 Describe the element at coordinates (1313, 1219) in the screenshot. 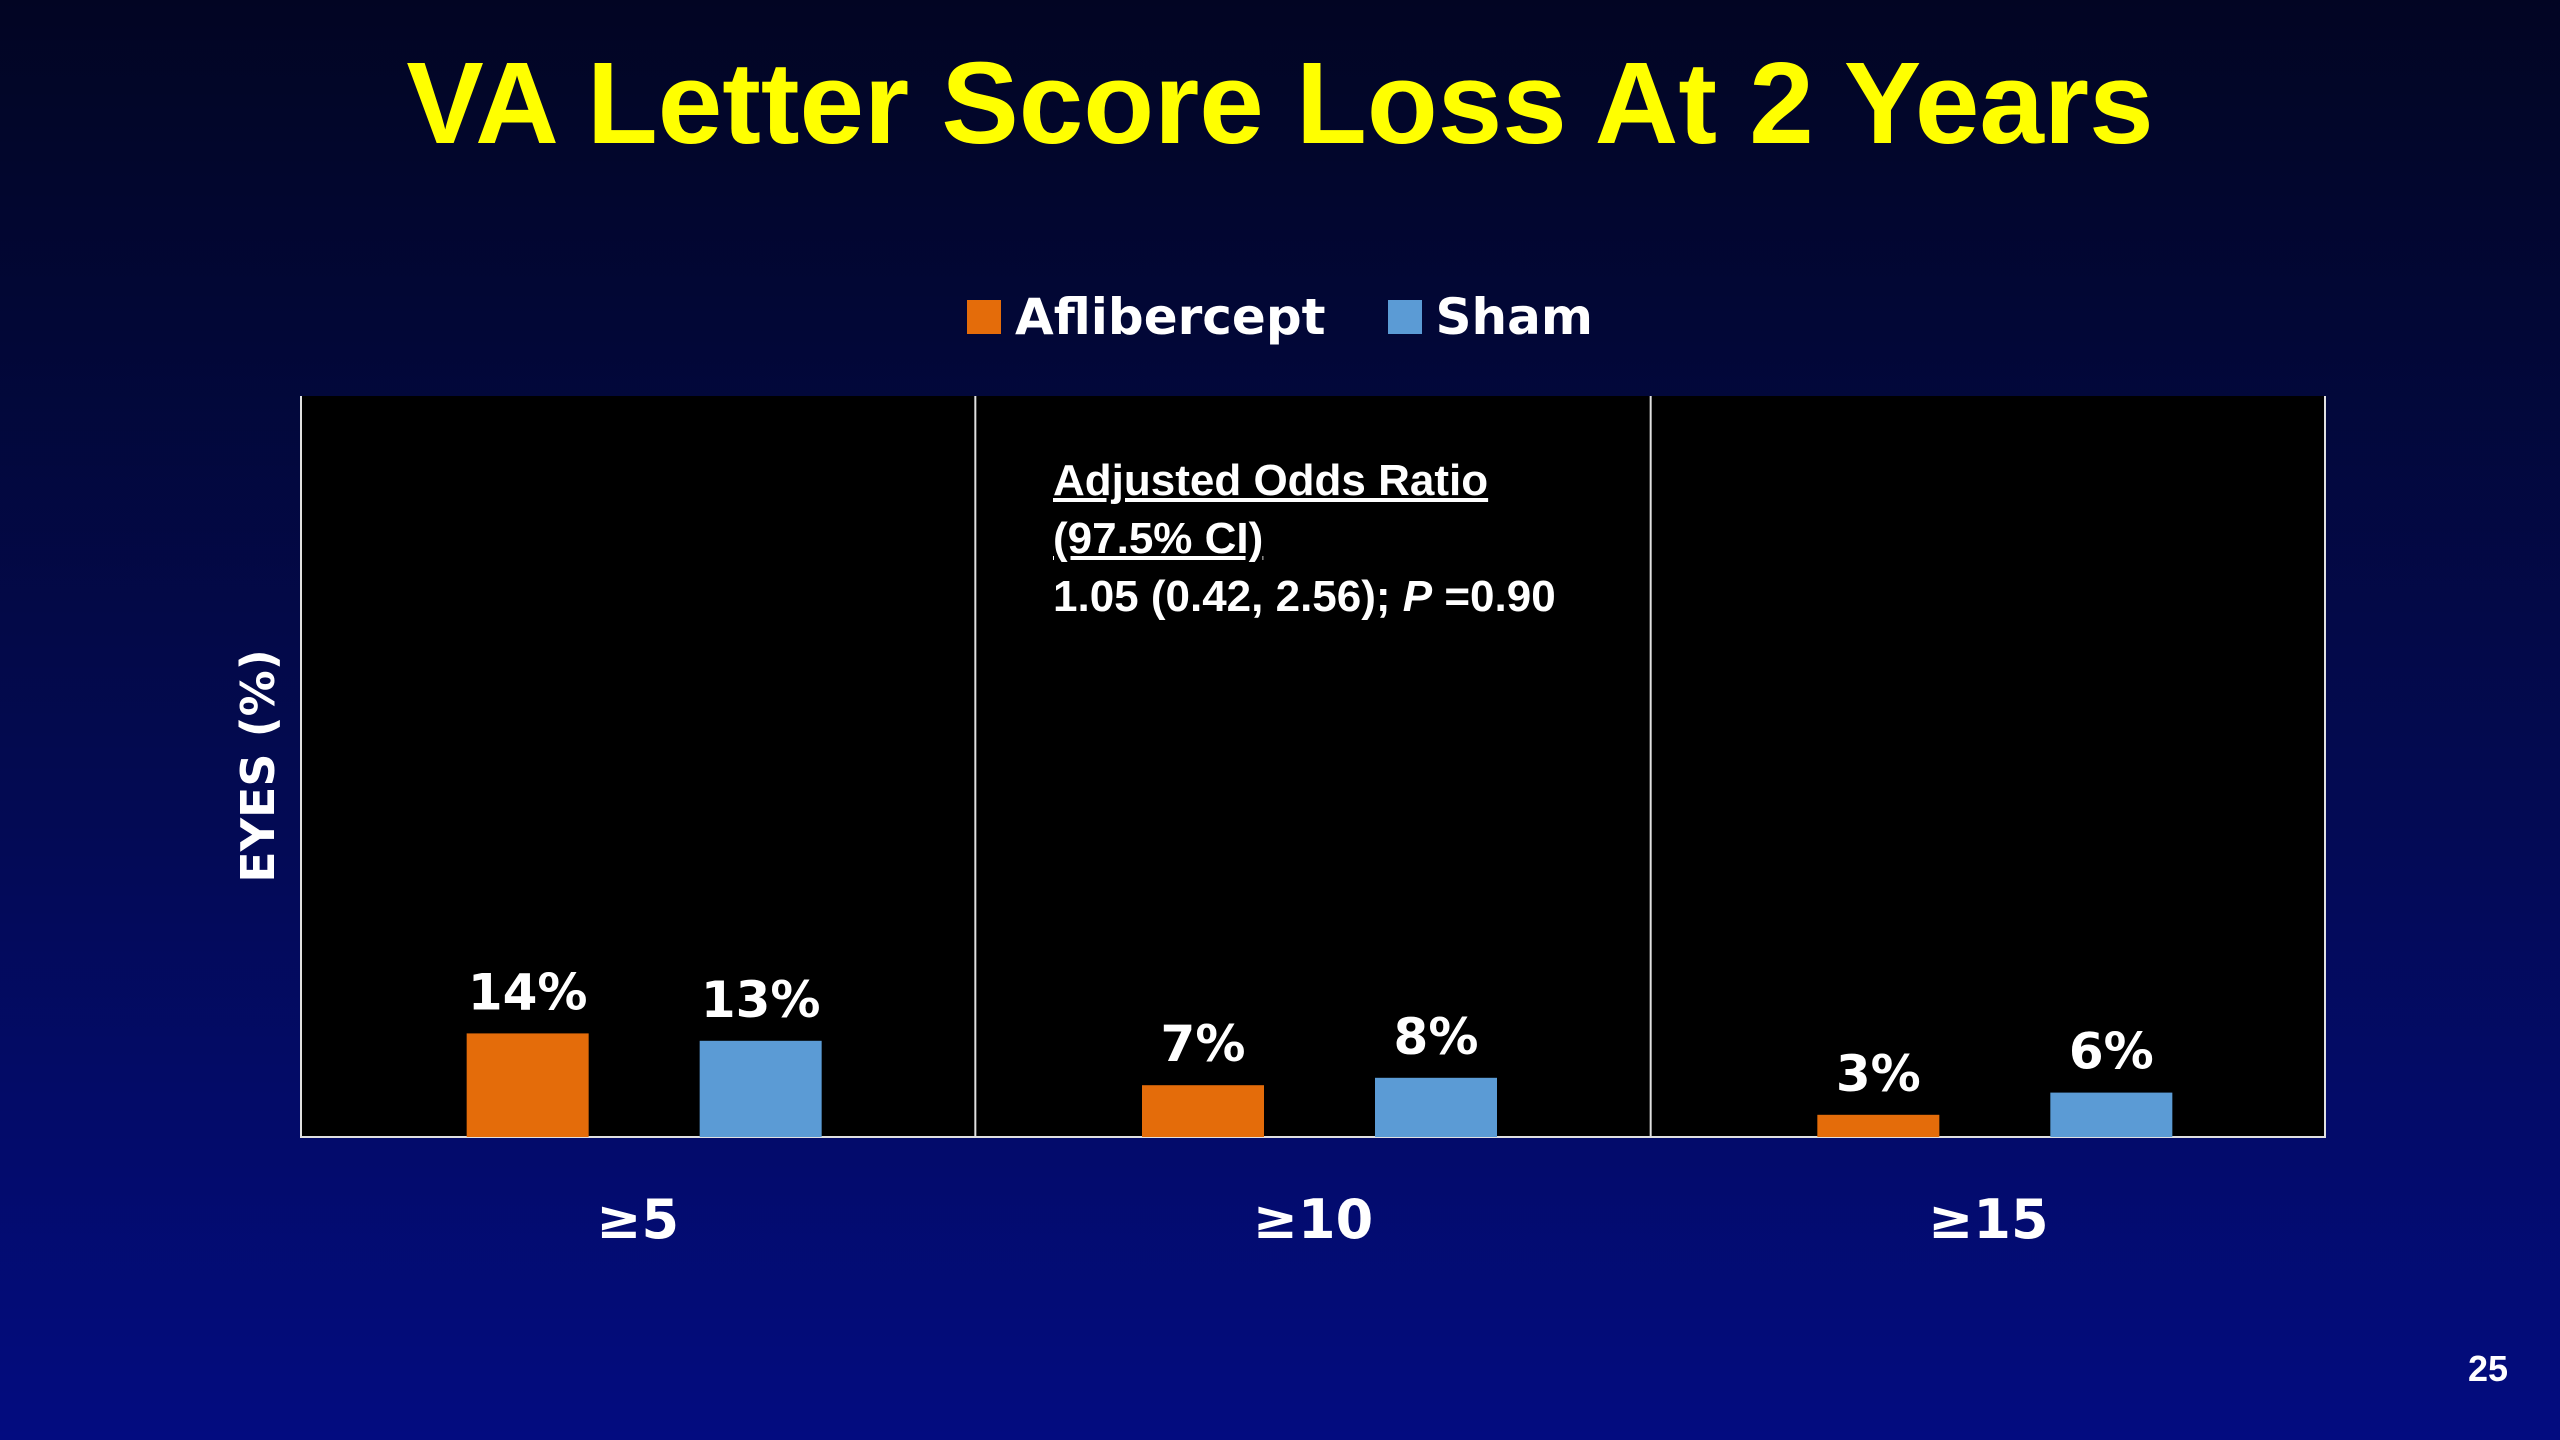

I see `x-tick-label-2: ≥10` at that location.